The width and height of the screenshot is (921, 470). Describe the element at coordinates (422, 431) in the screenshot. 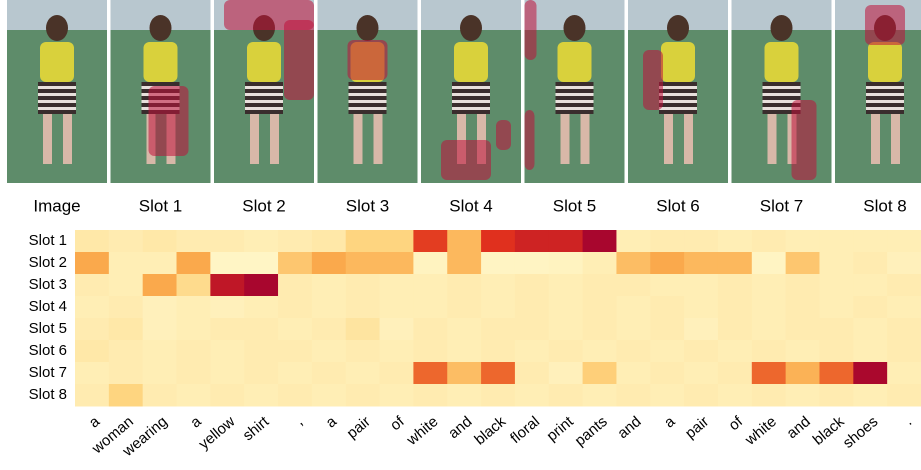

I see `column-label: white` at that location.